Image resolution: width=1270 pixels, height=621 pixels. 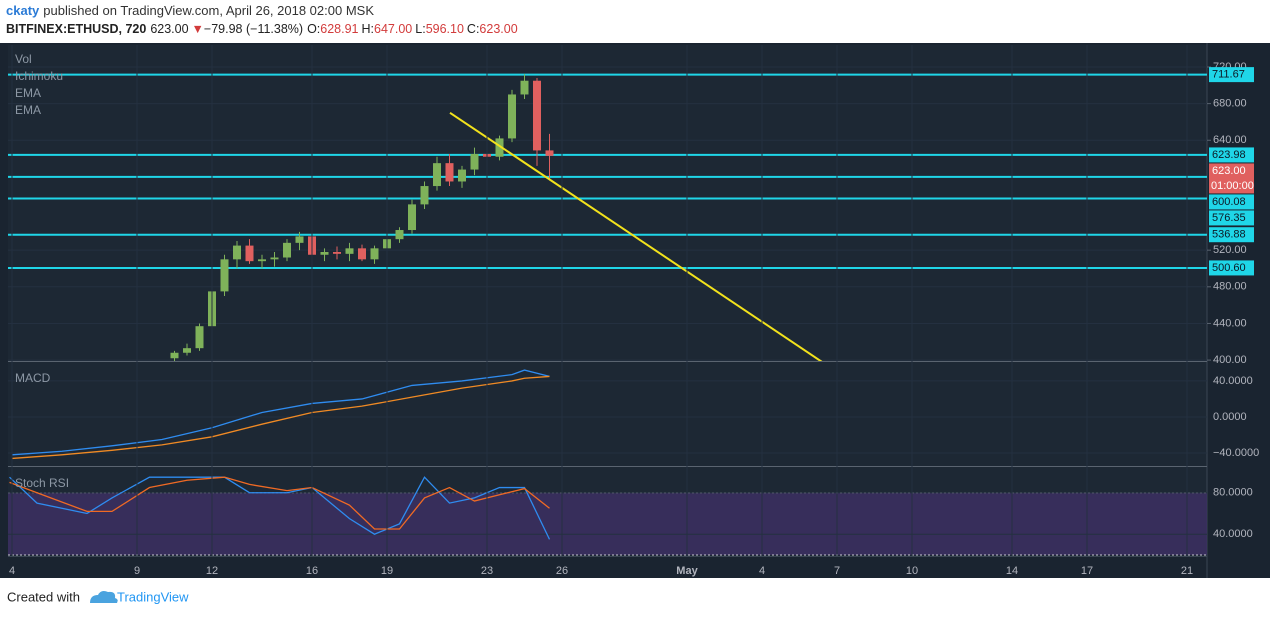 What do you see at coordinates (1229, 171) in the screenshot?
I see `price-label: 623.00` at bounding box center [1229, 171].